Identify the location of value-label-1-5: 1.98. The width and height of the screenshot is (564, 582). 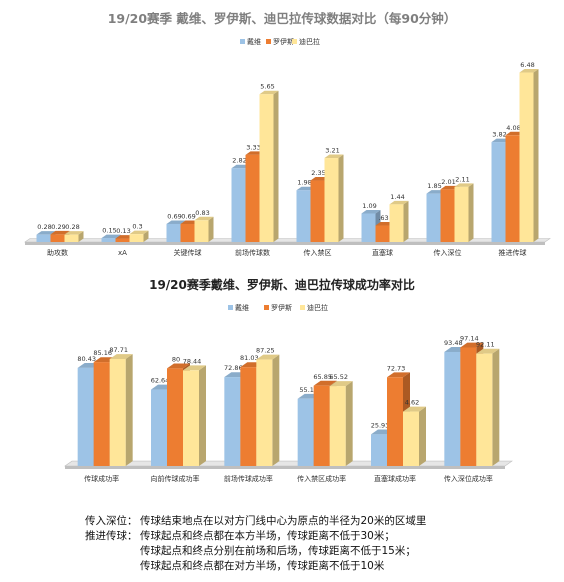
(304, 183).